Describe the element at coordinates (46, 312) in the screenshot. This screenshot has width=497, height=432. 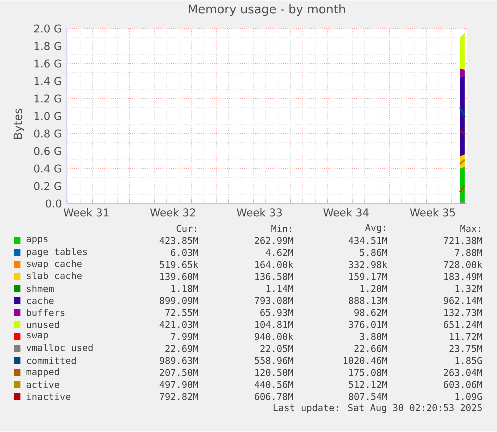
I see `legend-label: buffers` at that location.